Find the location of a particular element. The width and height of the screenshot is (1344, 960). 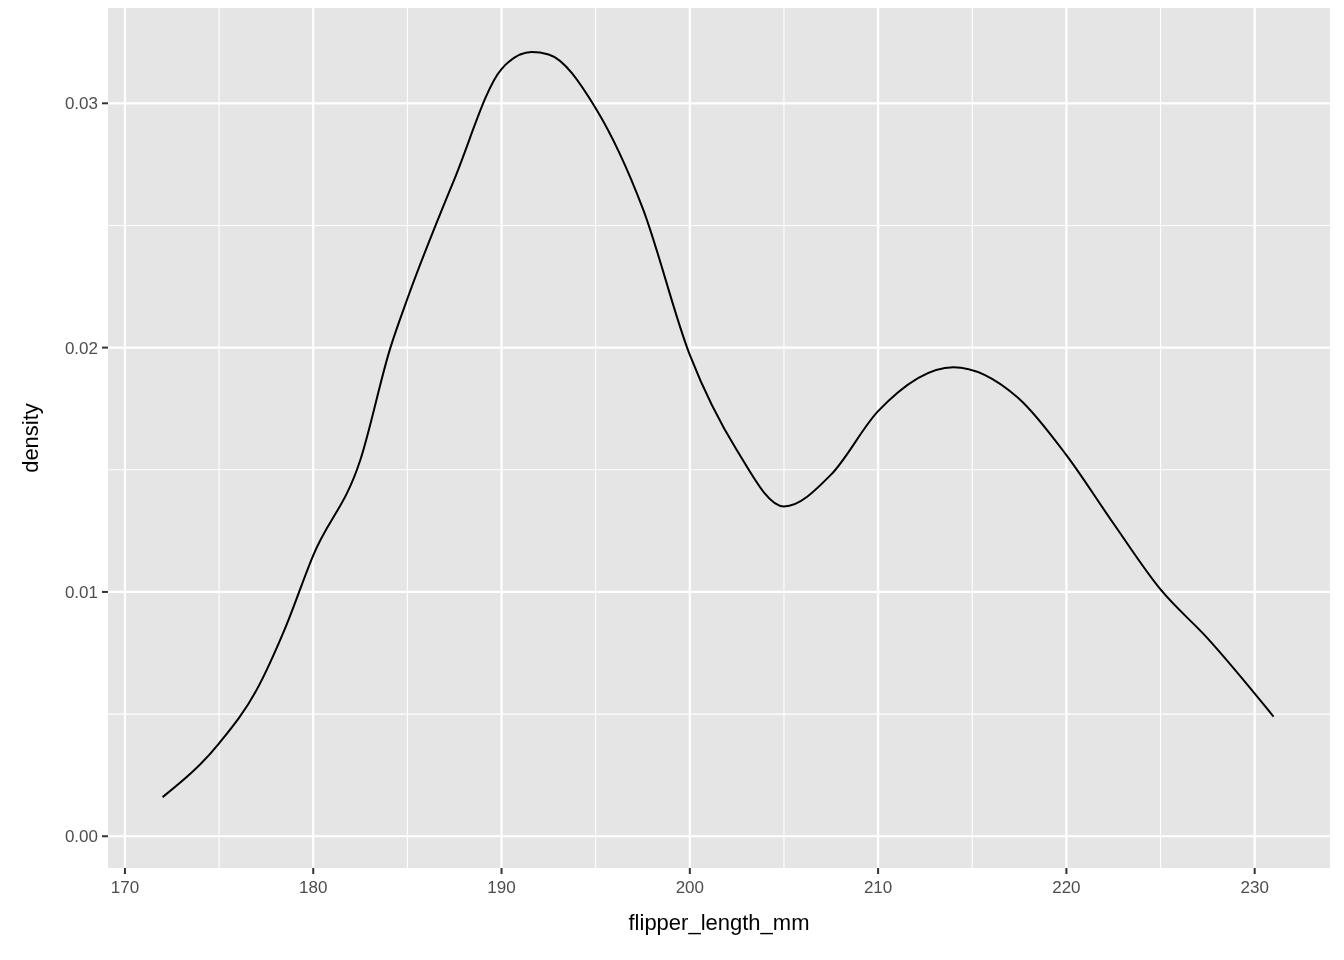

y-tick-label: 0.03 is located at coordinates (81, 104).